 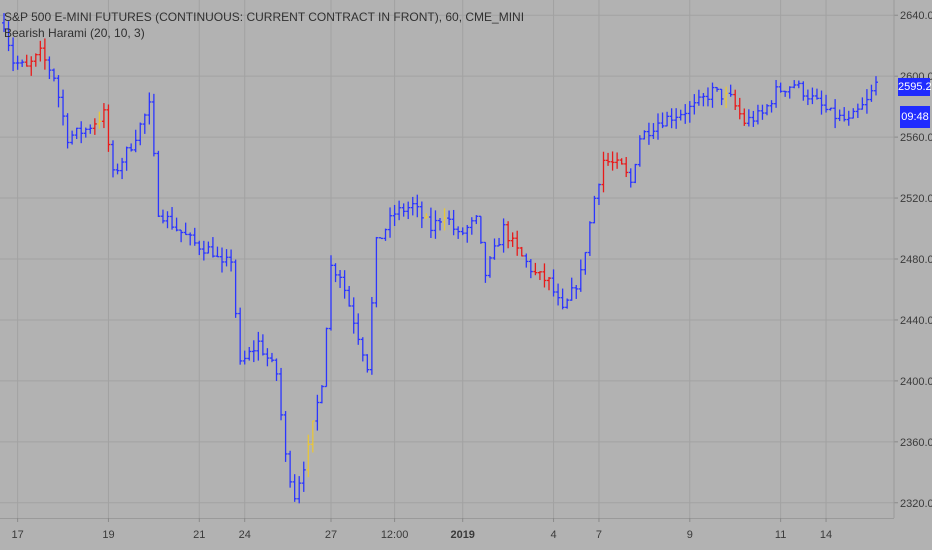 I want to click on x-tick-label: 7, so click(x=599, y=535).